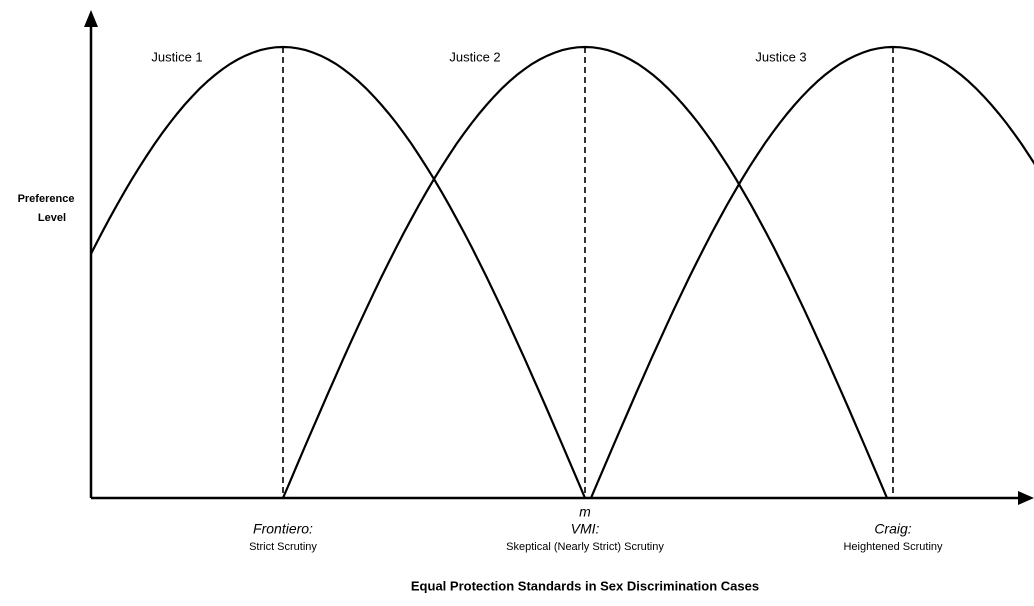  I want to click on standard: Skeptical (Nearly Strict) Scrutiny, so click(585, 547).